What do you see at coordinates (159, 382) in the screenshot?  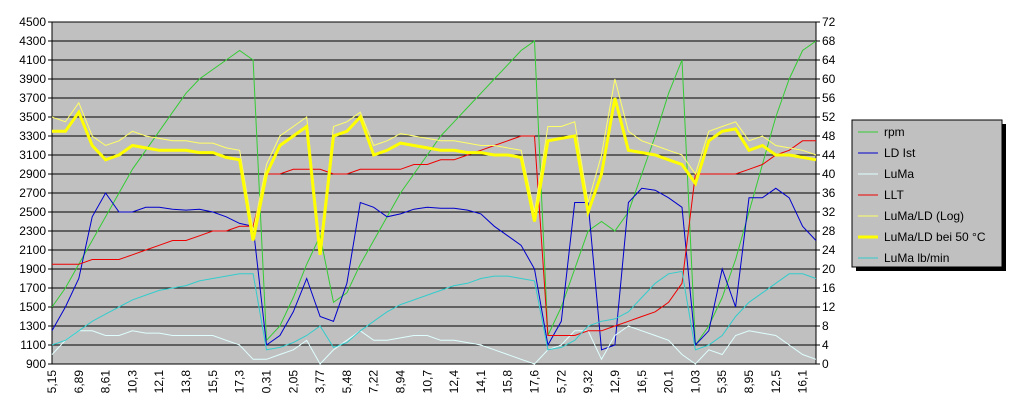 I see `x-tick-label: 12,1` at bounding box center [159, 382].